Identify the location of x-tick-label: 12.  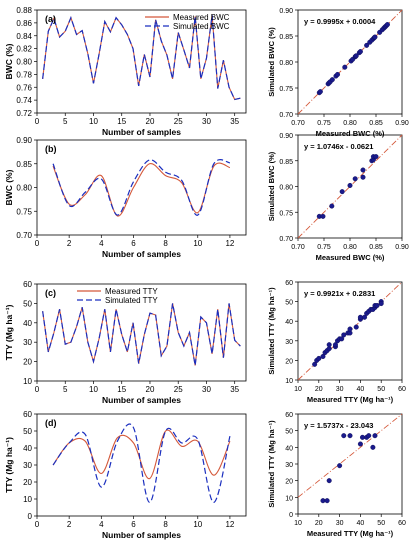
(229, 243).